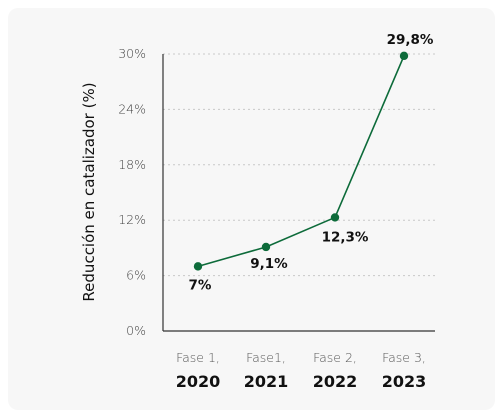 Image resolution: width=503 pixels, height=416 pixels. What do you see at coordinates (269, 264) in the screenshot?
I see `data-label: 9,1%` at bounding box center [269, 264].